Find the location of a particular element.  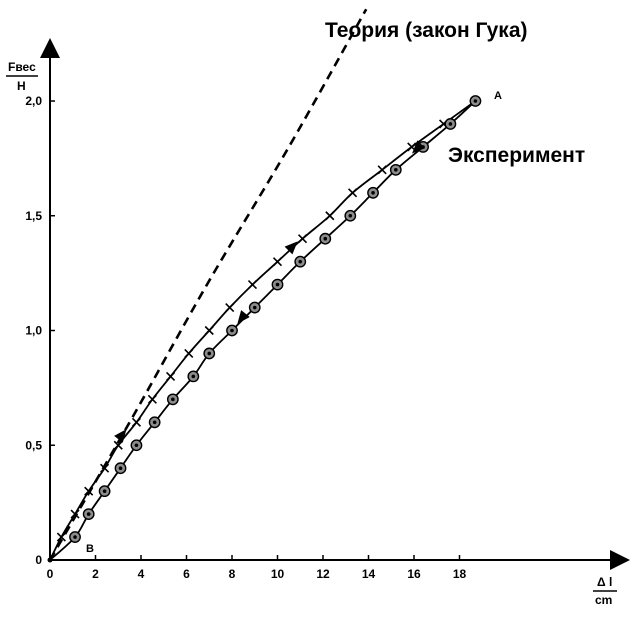

experiment-annotation: Эксперимент is located at coordinates (516, 155).